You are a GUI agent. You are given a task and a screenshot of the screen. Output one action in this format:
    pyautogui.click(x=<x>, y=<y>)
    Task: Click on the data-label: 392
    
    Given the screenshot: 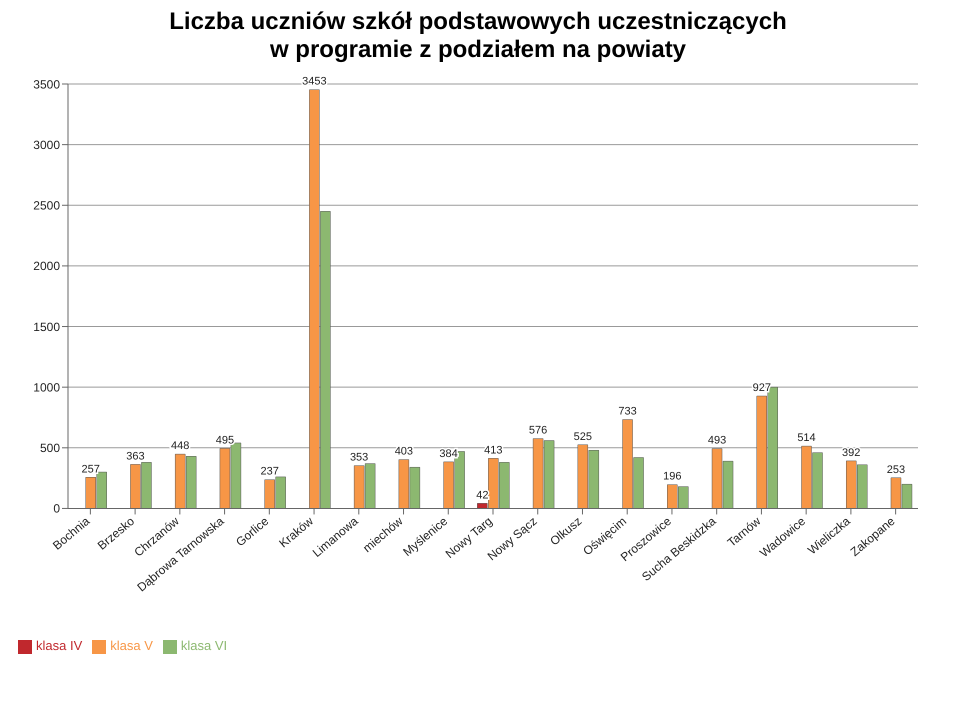 What is the action you would take?
    pyautogui.click(x=851, y=452)
    